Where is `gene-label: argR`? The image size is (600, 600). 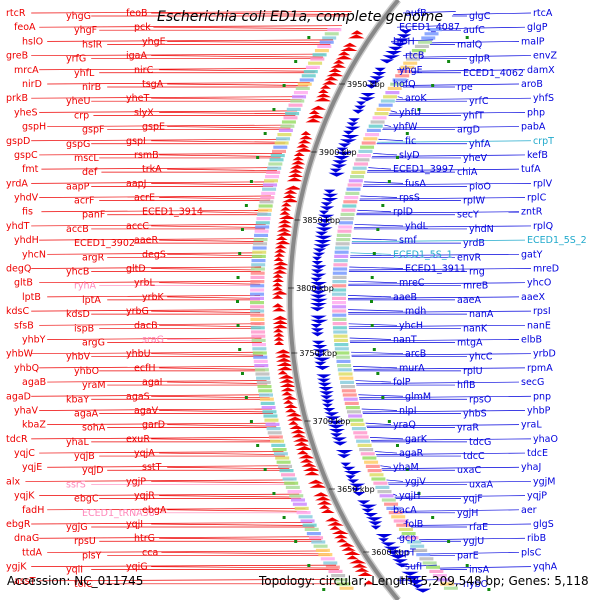
gene-label: argR is located at coordinates (93, 257).